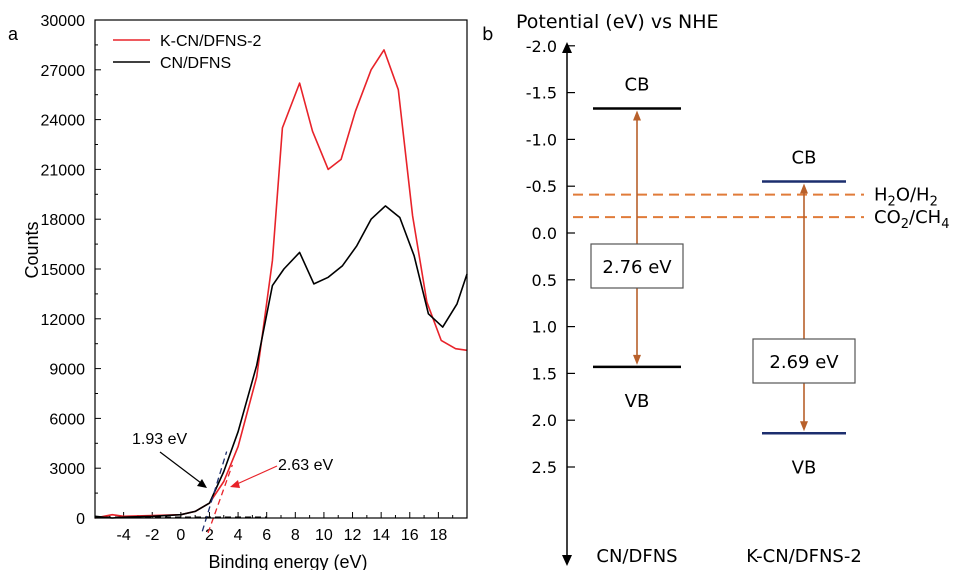 Image resolution: width=969 pixels, height=570 pixels. I want to click on material-label: K-CN/DFNS-2, so click(804, 556).